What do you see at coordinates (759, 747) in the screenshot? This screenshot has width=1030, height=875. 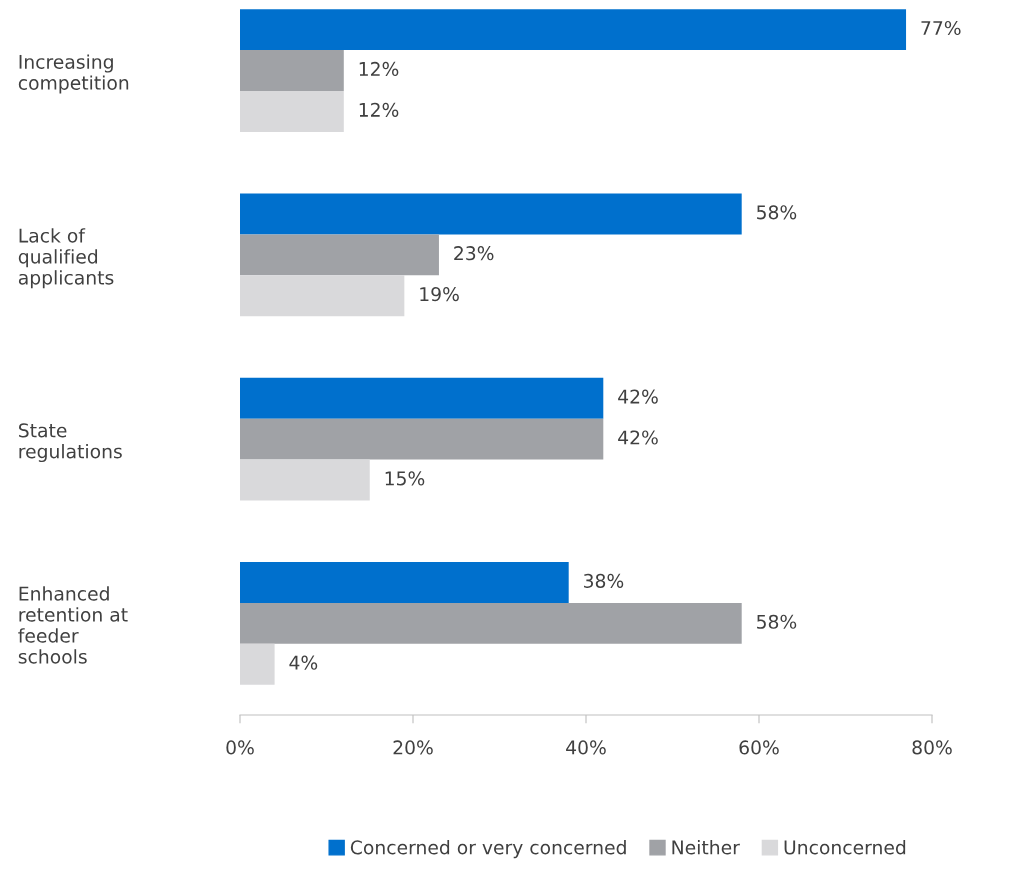 I see `x-tick-label: 60%` at bounding box center [759, 747].